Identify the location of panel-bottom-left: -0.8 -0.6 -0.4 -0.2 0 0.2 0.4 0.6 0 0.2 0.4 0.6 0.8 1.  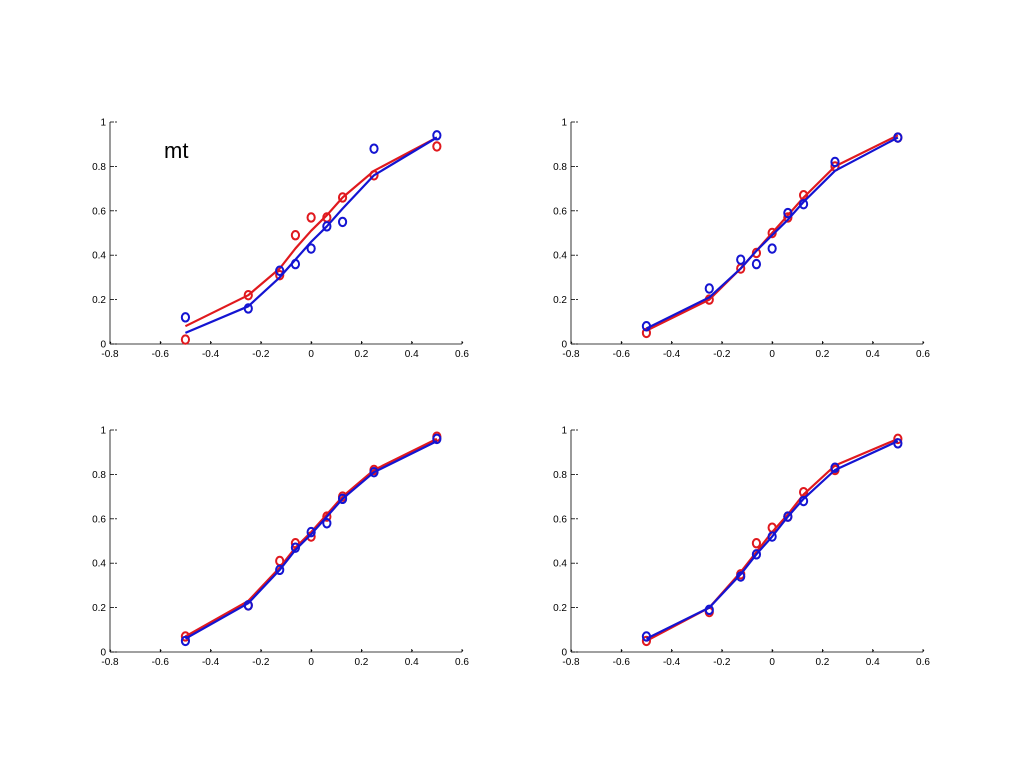
(280, 547).